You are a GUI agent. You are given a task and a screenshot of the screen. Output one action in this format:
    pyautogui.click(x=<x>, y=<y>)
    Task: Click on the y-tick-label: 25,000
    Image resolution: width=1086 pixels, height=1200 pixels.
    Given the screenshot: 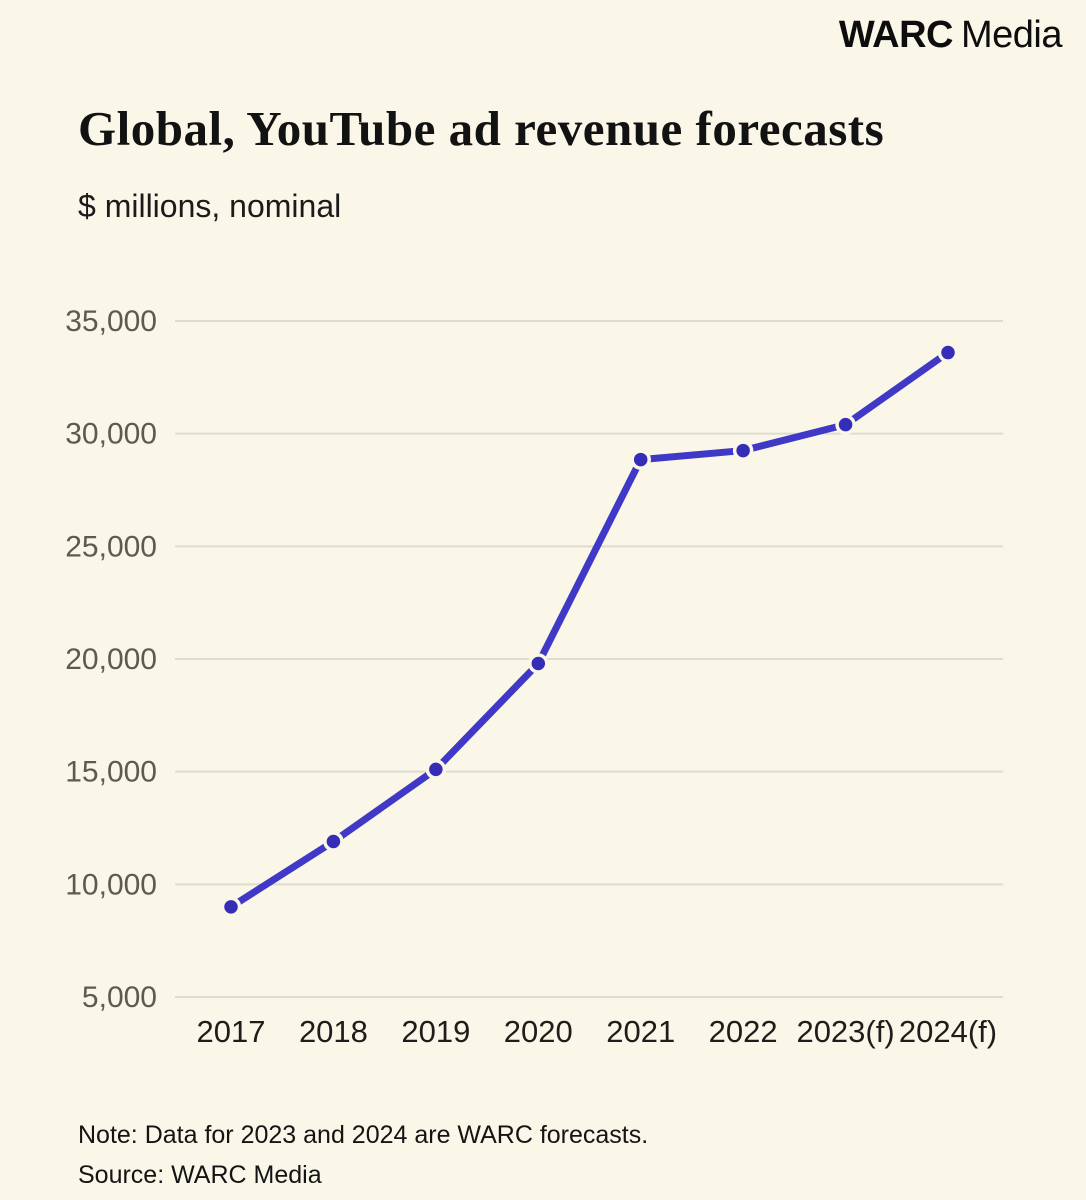 What is the action you would take?
    pyautogui.click(x=111, y=546)
    